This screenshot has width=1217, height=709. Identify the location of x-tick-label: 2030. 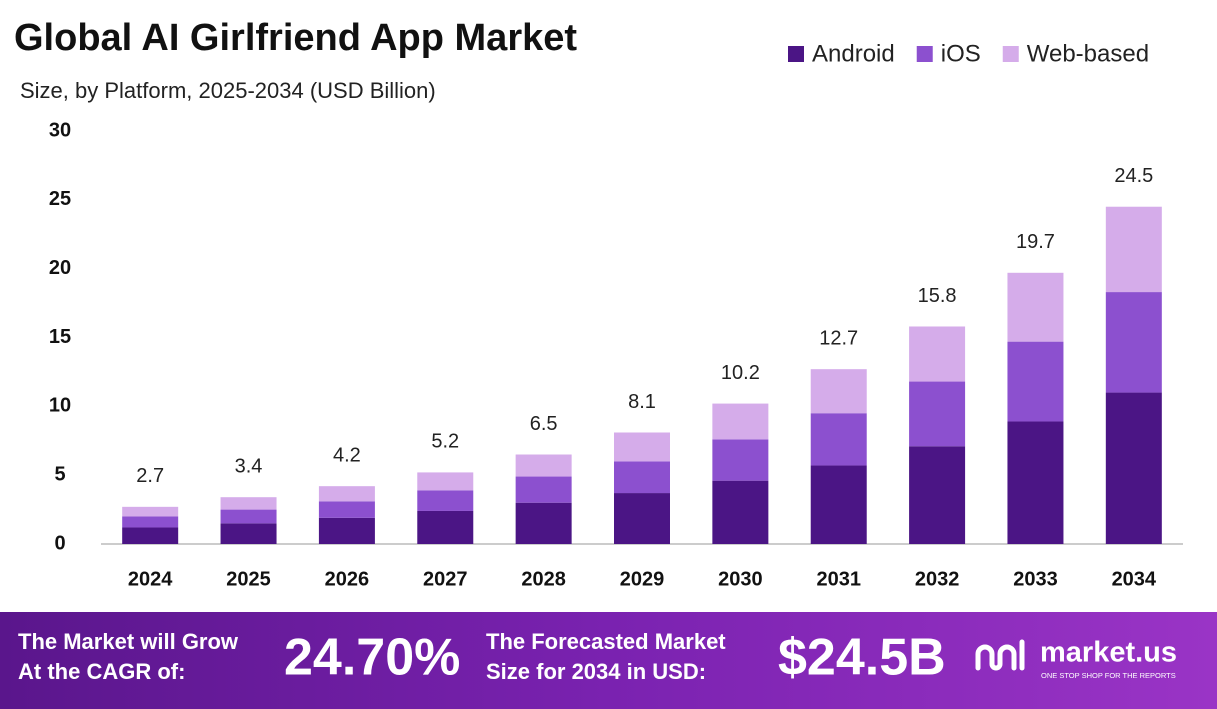
(740, 579).